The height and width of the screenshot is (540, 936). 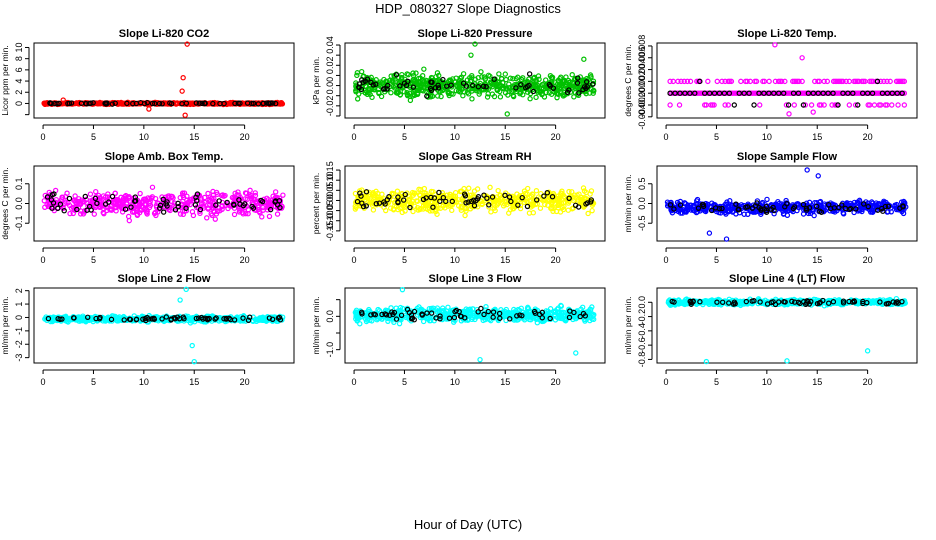 I want to click on x-axis: 0 5 10 15 20, so click(x=768, y=256).